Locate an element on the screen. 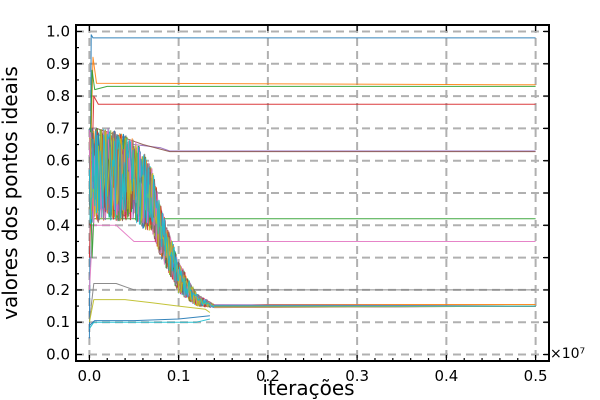 The height and width of the screenshot is (400, 600). y-axis-title: valores dos pontos ideais is located at coordinates (11, 193).